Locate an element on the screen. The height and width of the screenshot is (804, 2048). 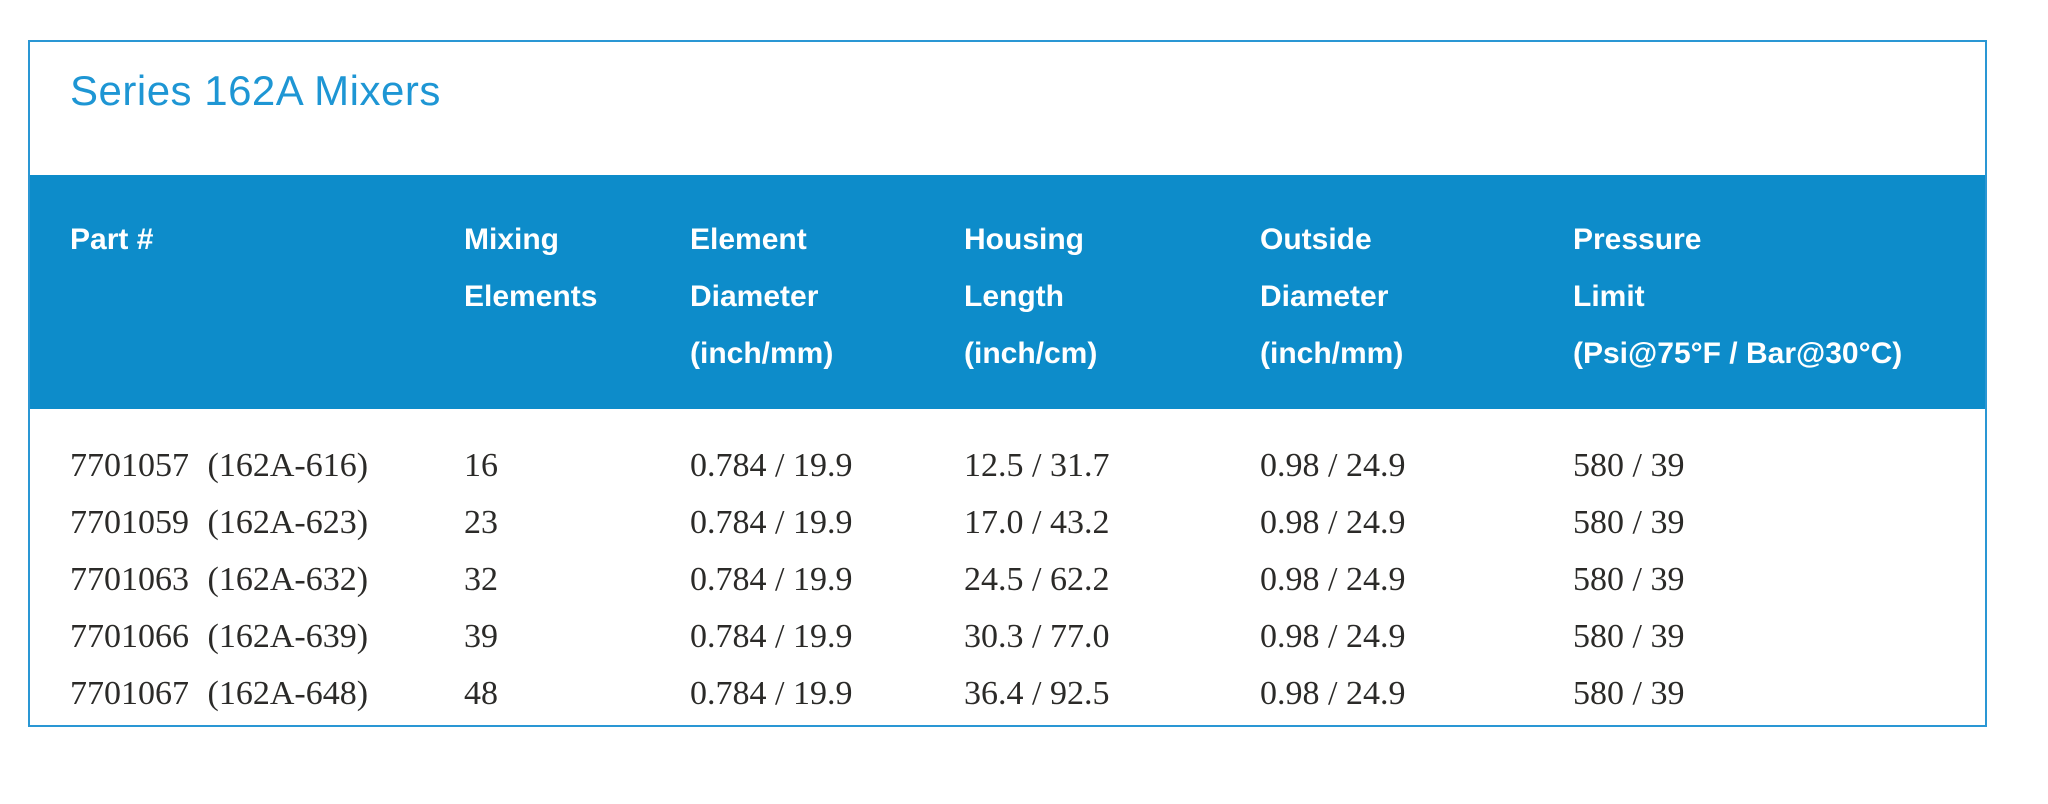
column-header-outside-diameter: Outside Diameter (inch/mm) is located at coordinates (1416, 310).